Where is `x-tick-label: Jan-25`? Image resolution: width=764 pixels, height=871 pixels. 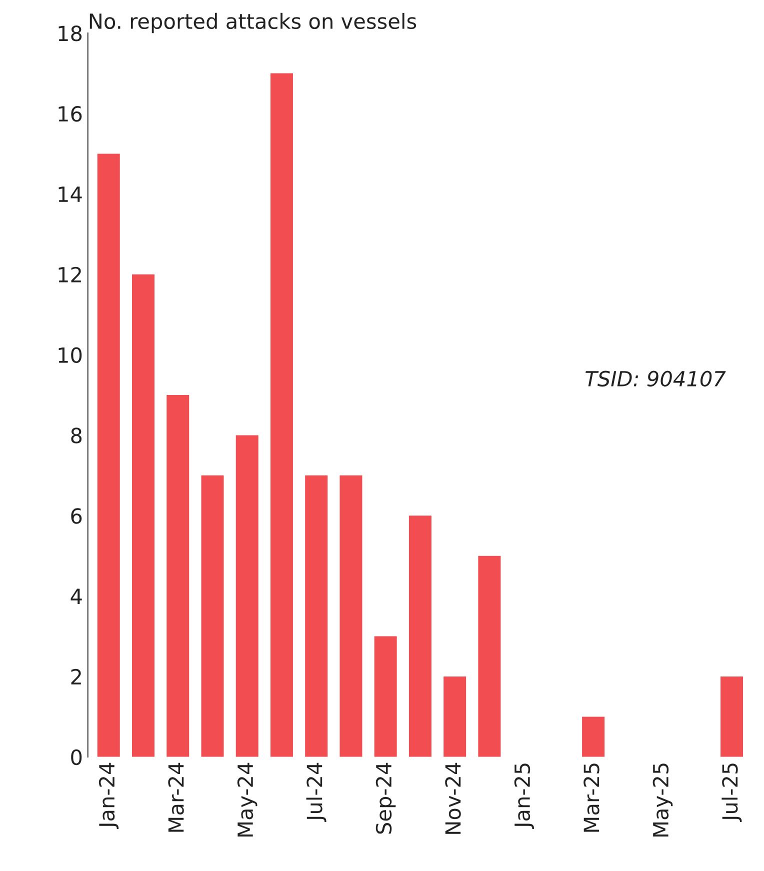 x-tick-label: Jan-25 is located at coordinates (524, 796).